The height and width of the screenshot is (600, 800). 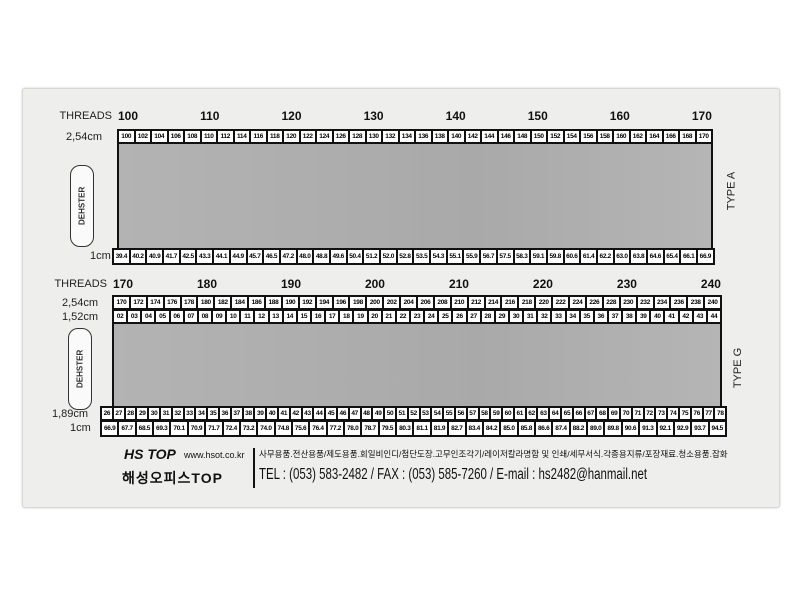 What do you see at coordinates (459, 316) in the screenshot?
I see `scale-cell: 26` at bounding box center [459, 316].